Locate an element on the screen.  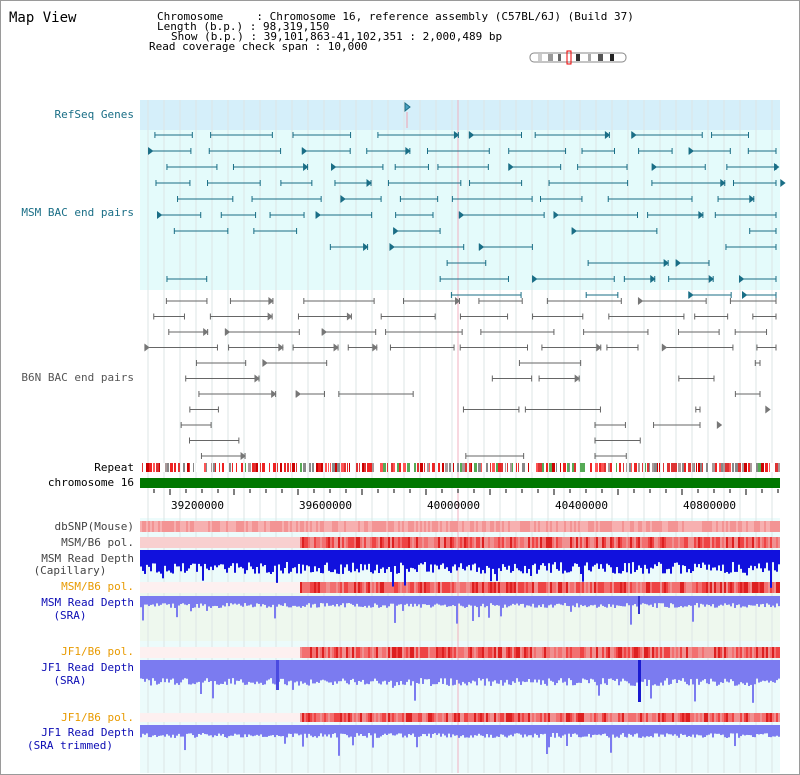
track-label-msm-bac: MSM BAC end pairs is located at coordinates (77, 212).